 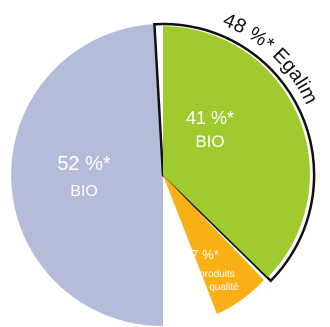 What do you see at coordinates (217, 274) in the screenshot?
I see `produits-category-label-line1: produits` at bounding box center [217, 274].